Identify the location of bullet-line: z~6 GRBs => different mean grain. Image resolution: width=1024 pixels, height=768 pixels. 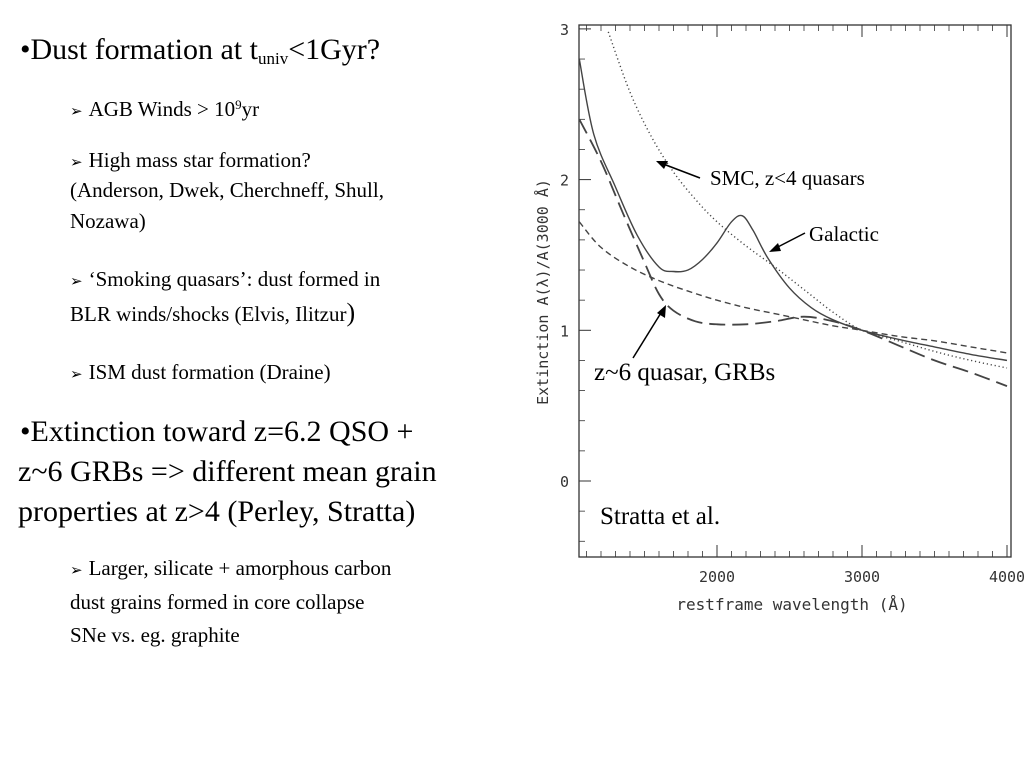
(227, 471).